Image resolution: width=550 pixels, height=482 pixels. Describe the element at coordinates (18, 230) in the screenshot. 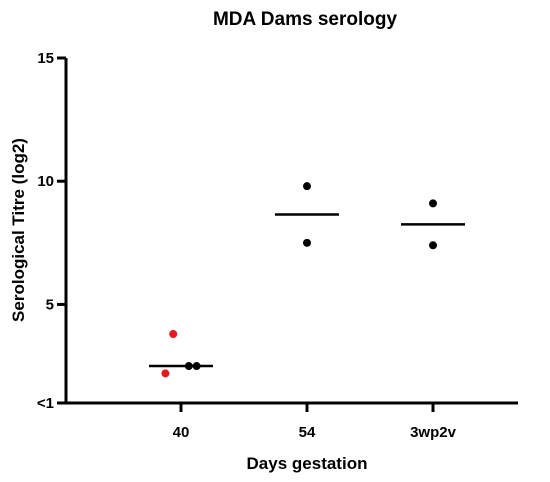

I see `y-axis-label: Serological Titre (log2)` at that location.